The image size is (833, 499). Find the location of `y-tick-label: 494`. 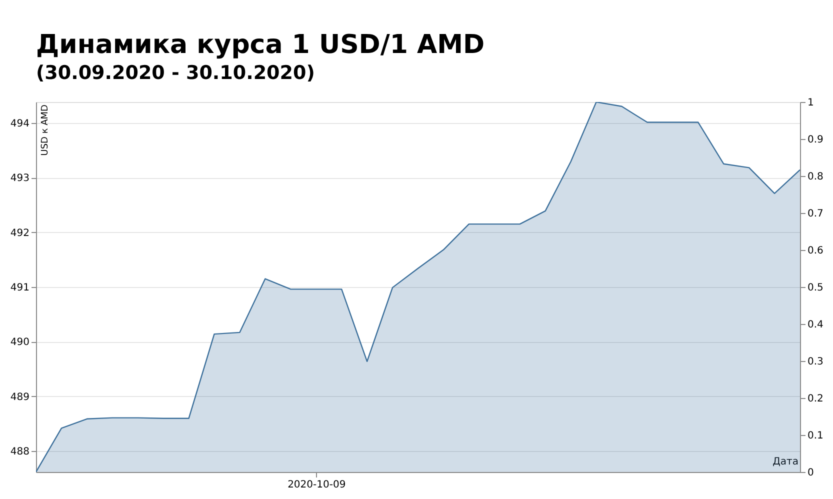

y-tick-label: 494 is located at coordinates (20, 124).